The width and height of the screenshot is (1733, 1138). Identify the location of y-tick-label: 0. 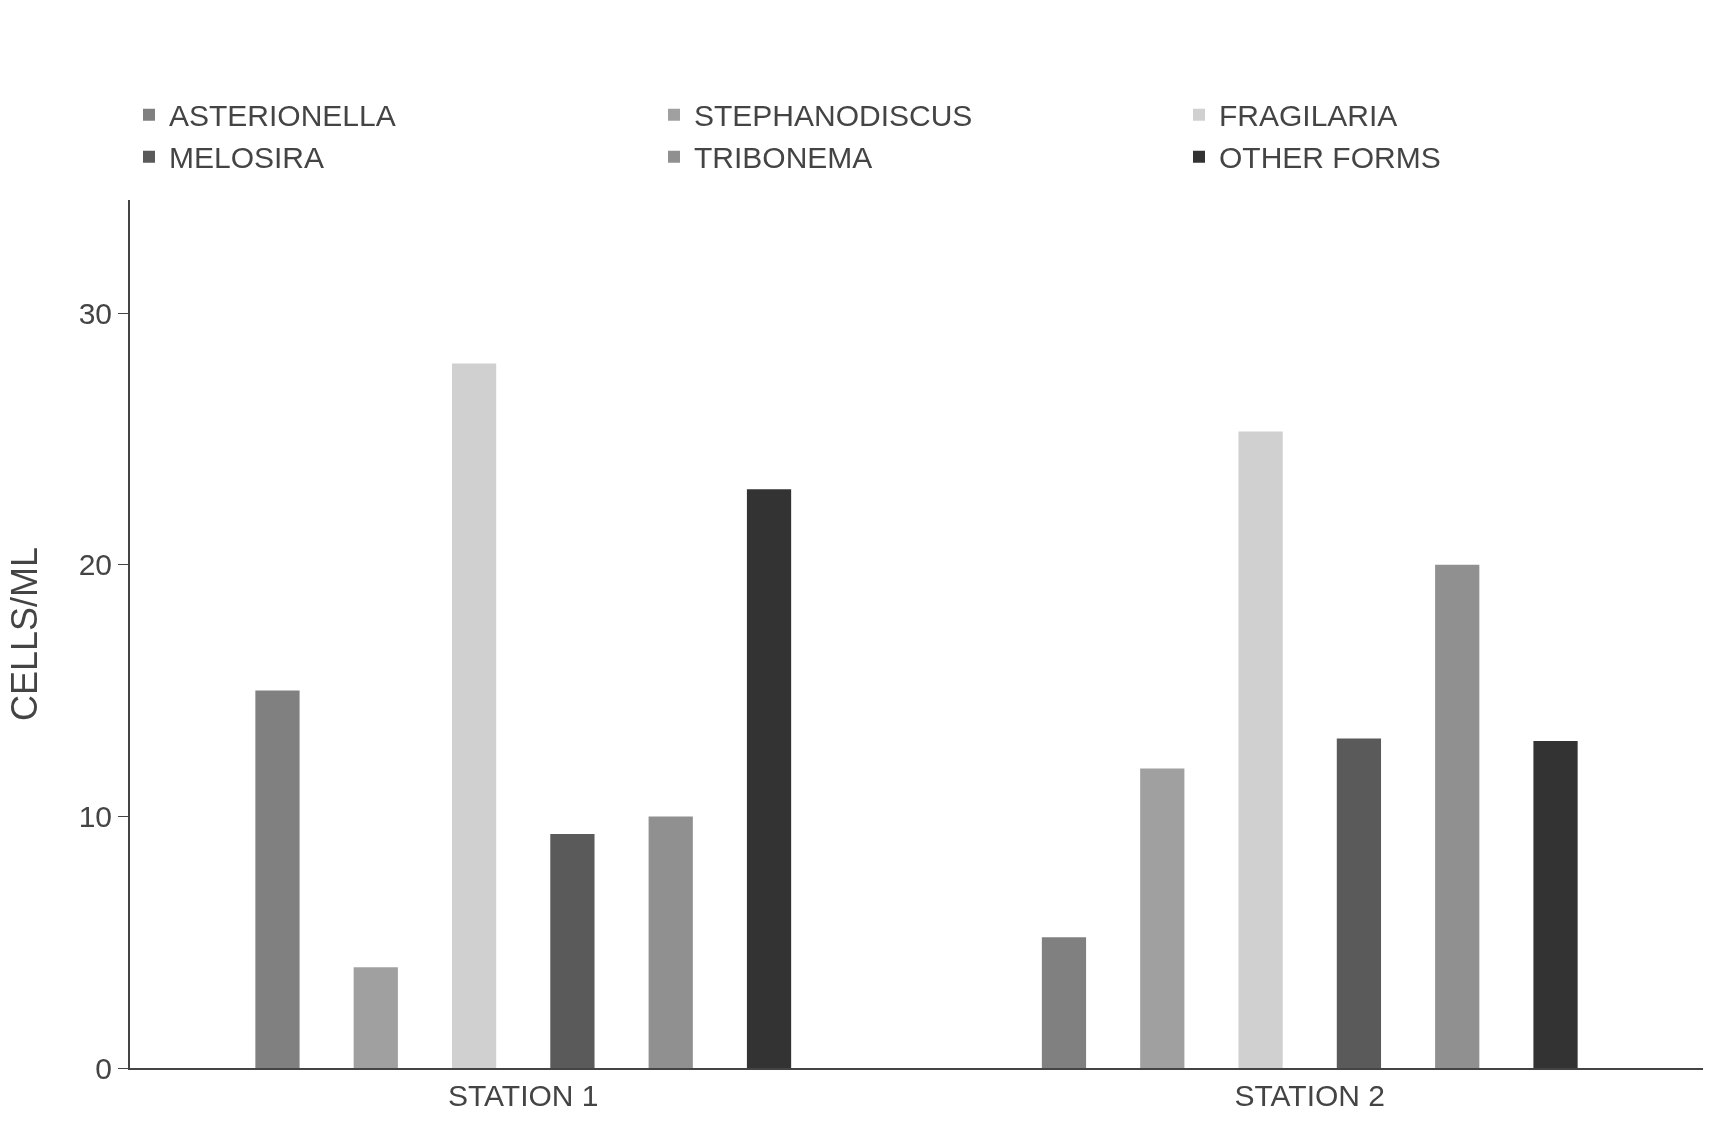
(103, 1068).